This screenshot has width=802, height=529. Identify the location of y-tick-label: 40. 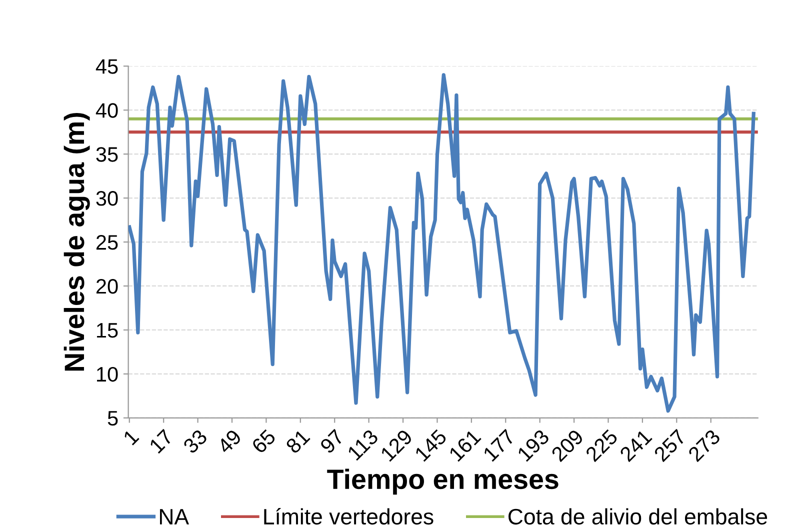
(107, 110).